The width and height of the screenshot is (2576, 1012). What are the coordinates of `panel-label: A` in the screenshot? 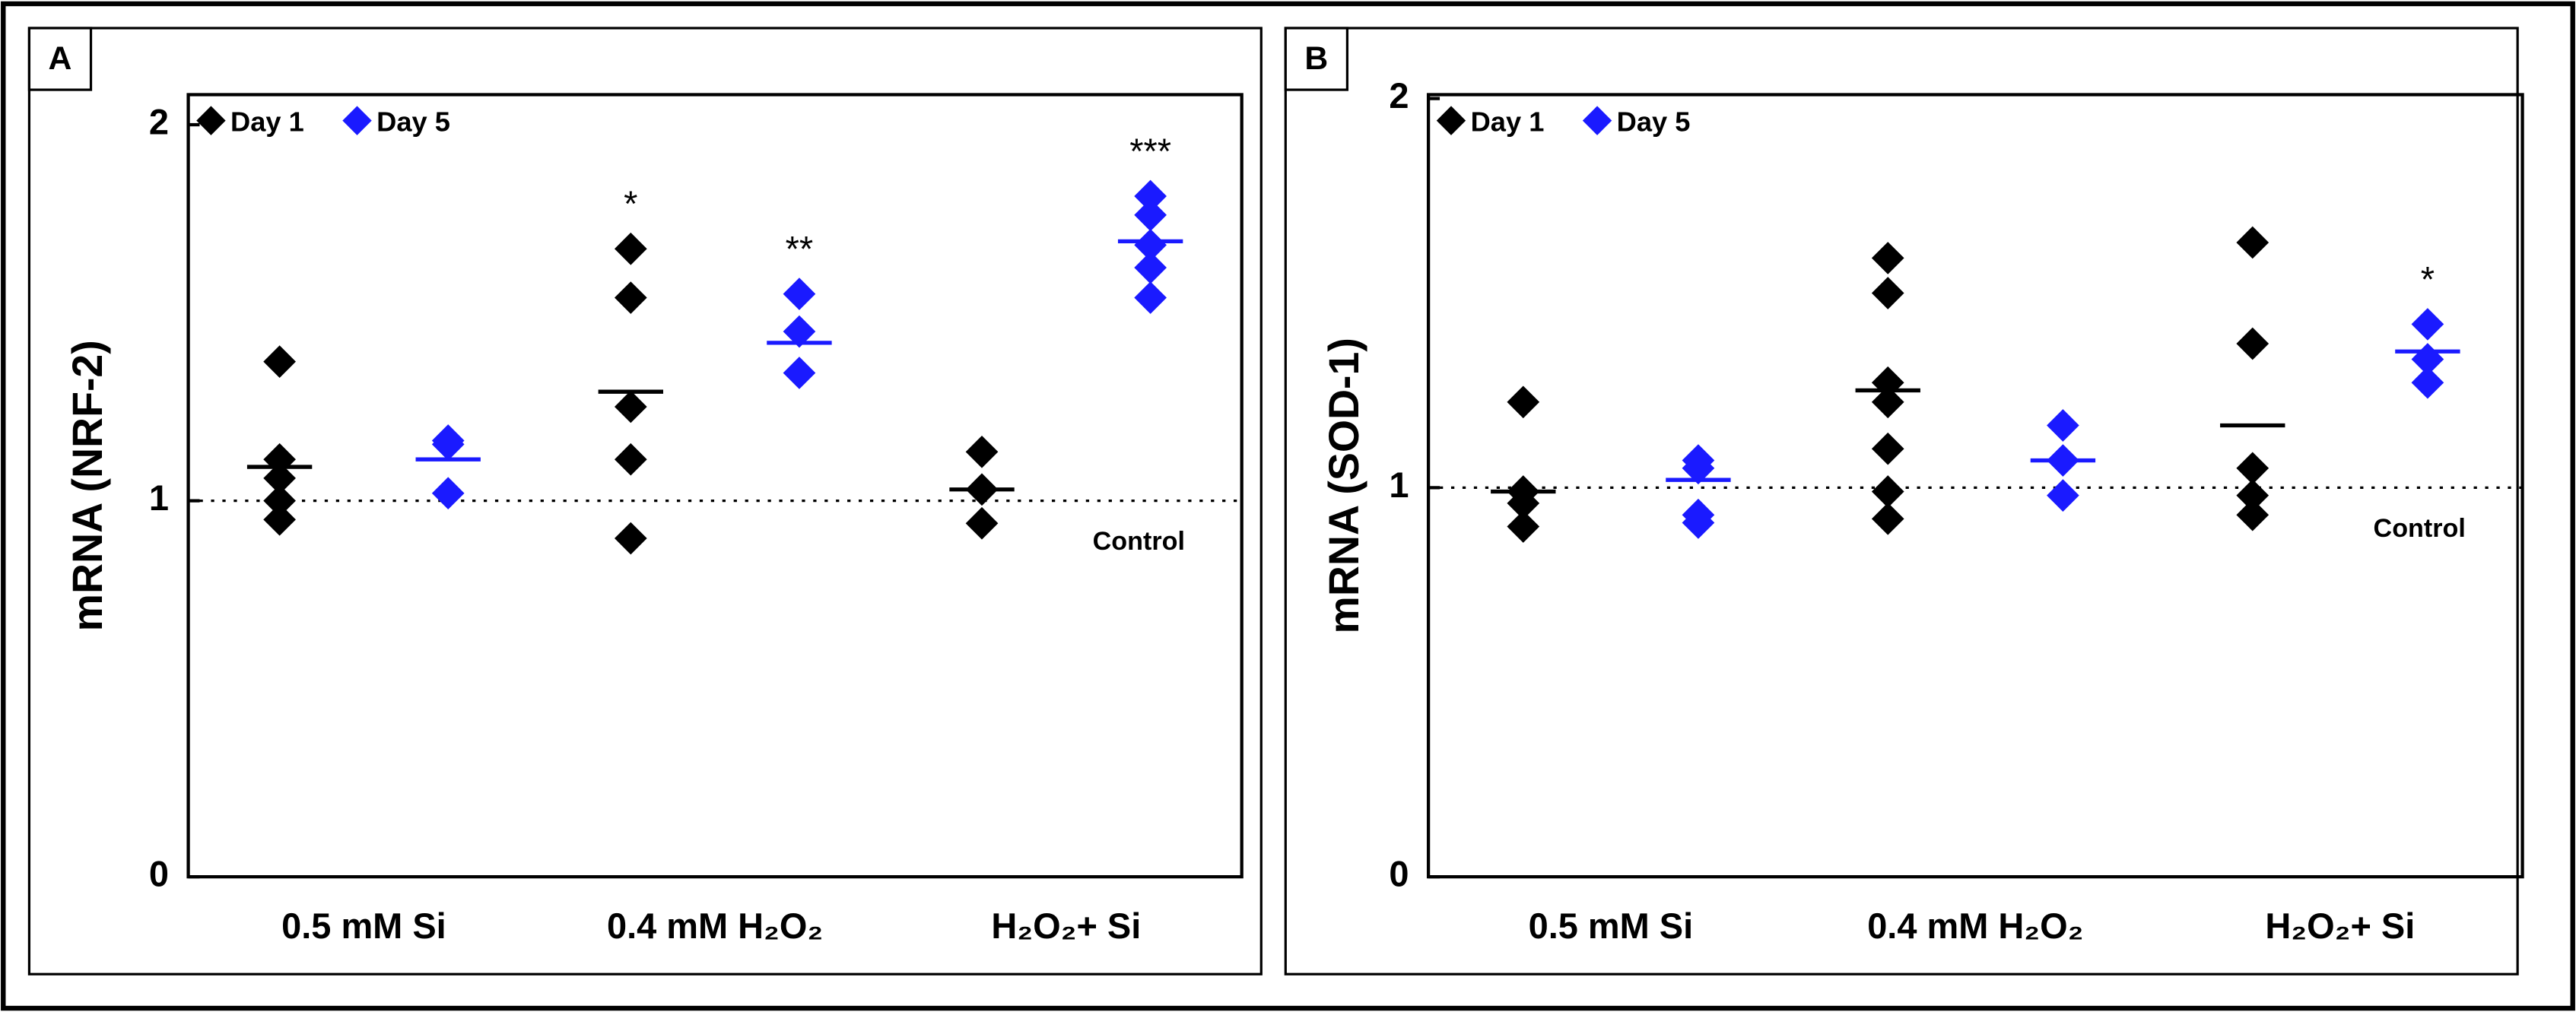 It's located at (60, 59).